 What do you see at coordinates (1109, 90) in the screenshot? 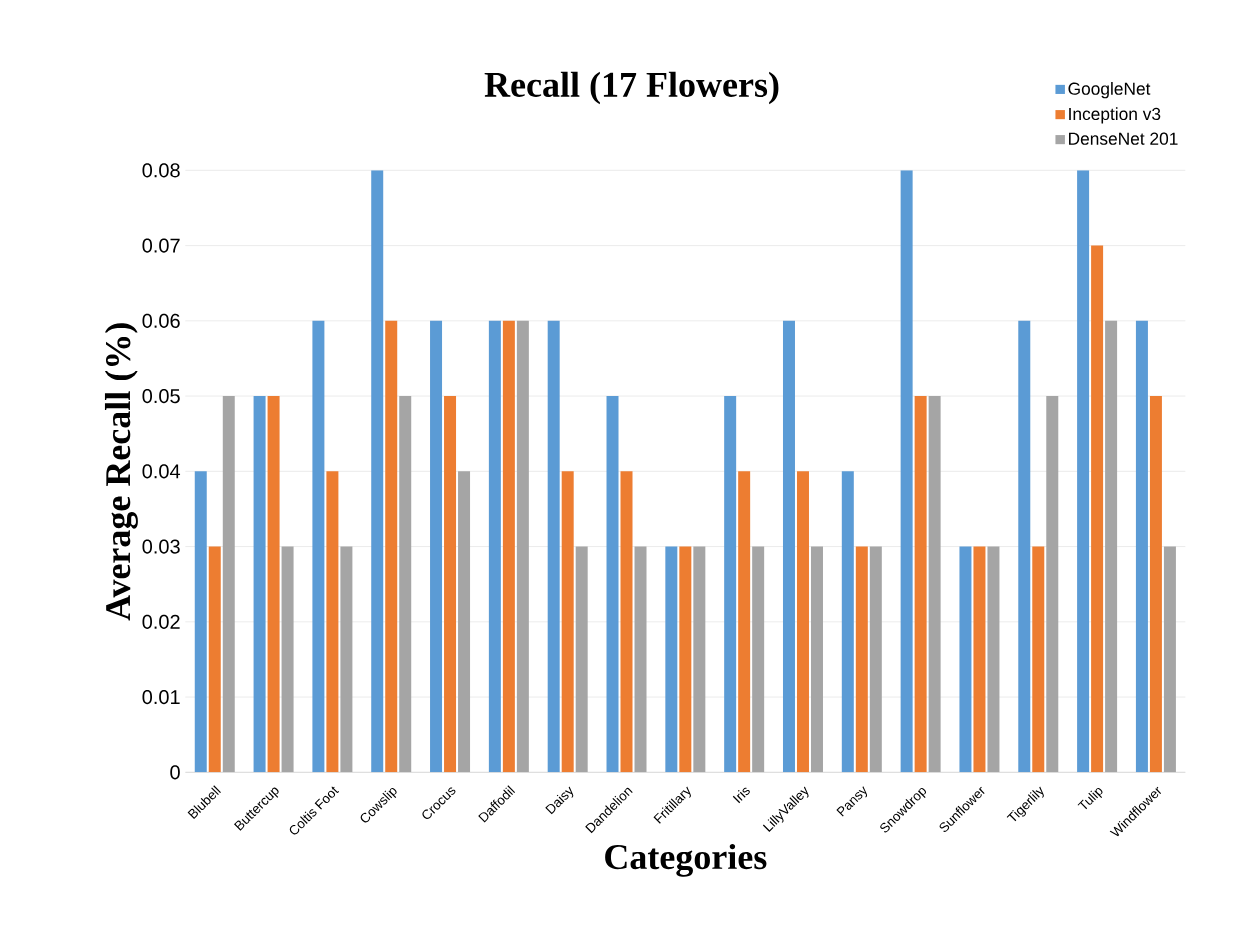
I see `legend-label: GoogleNet` at bounding box center [1109, 90].